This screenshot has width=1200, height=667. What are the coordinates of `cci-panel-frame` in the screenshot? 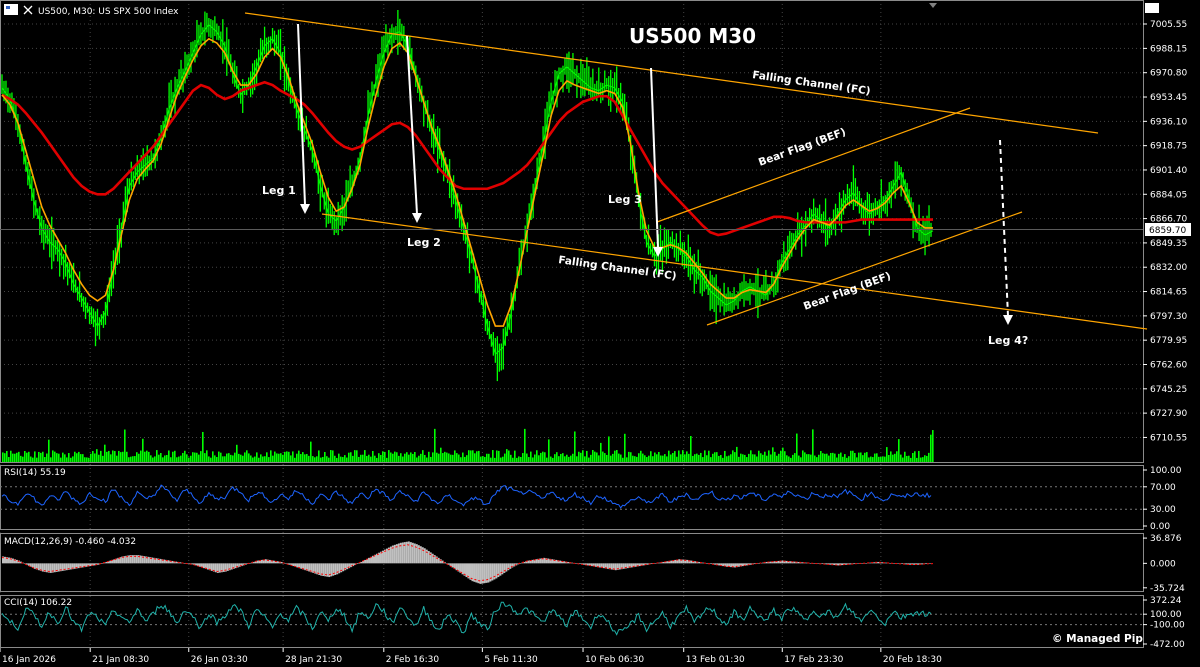 It's located at (572, 621).